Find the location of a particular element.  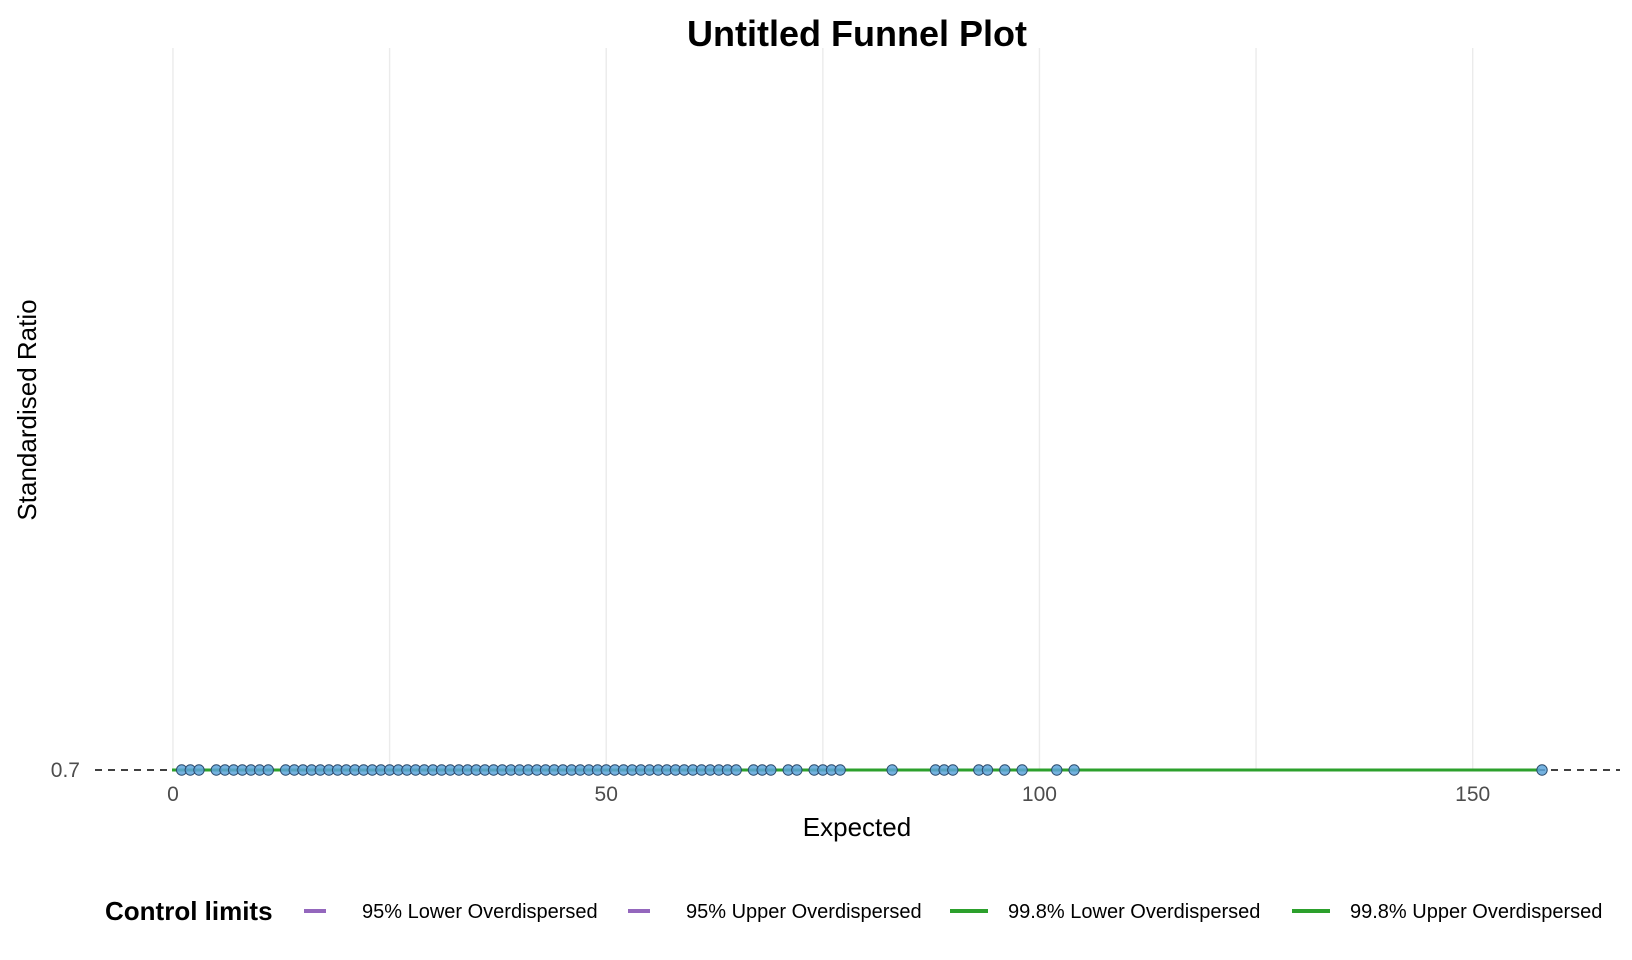

chart-title: Untitled Funnel Plot is located at coordinates (857, 33).